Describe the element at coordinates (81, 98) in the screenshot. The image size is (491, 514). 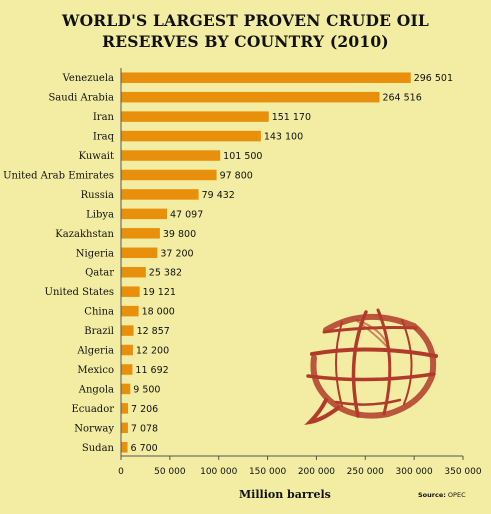
I see `category-label: Saudi Arabia` at that location.